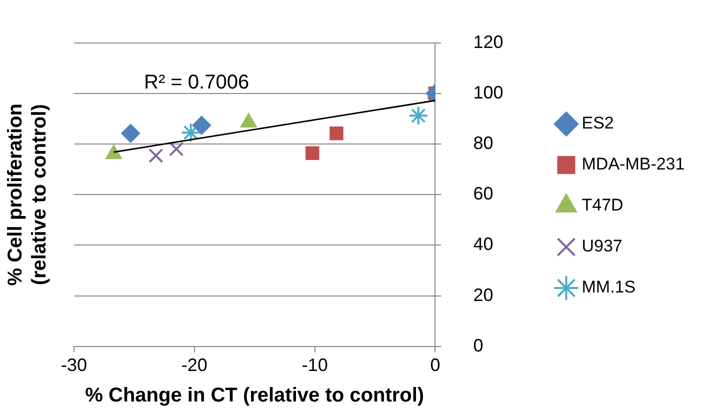  What do you see at coordinates (315, 365) in the screenshot?
I see `x-tick-label: -10` at bounding box center [315, 365].